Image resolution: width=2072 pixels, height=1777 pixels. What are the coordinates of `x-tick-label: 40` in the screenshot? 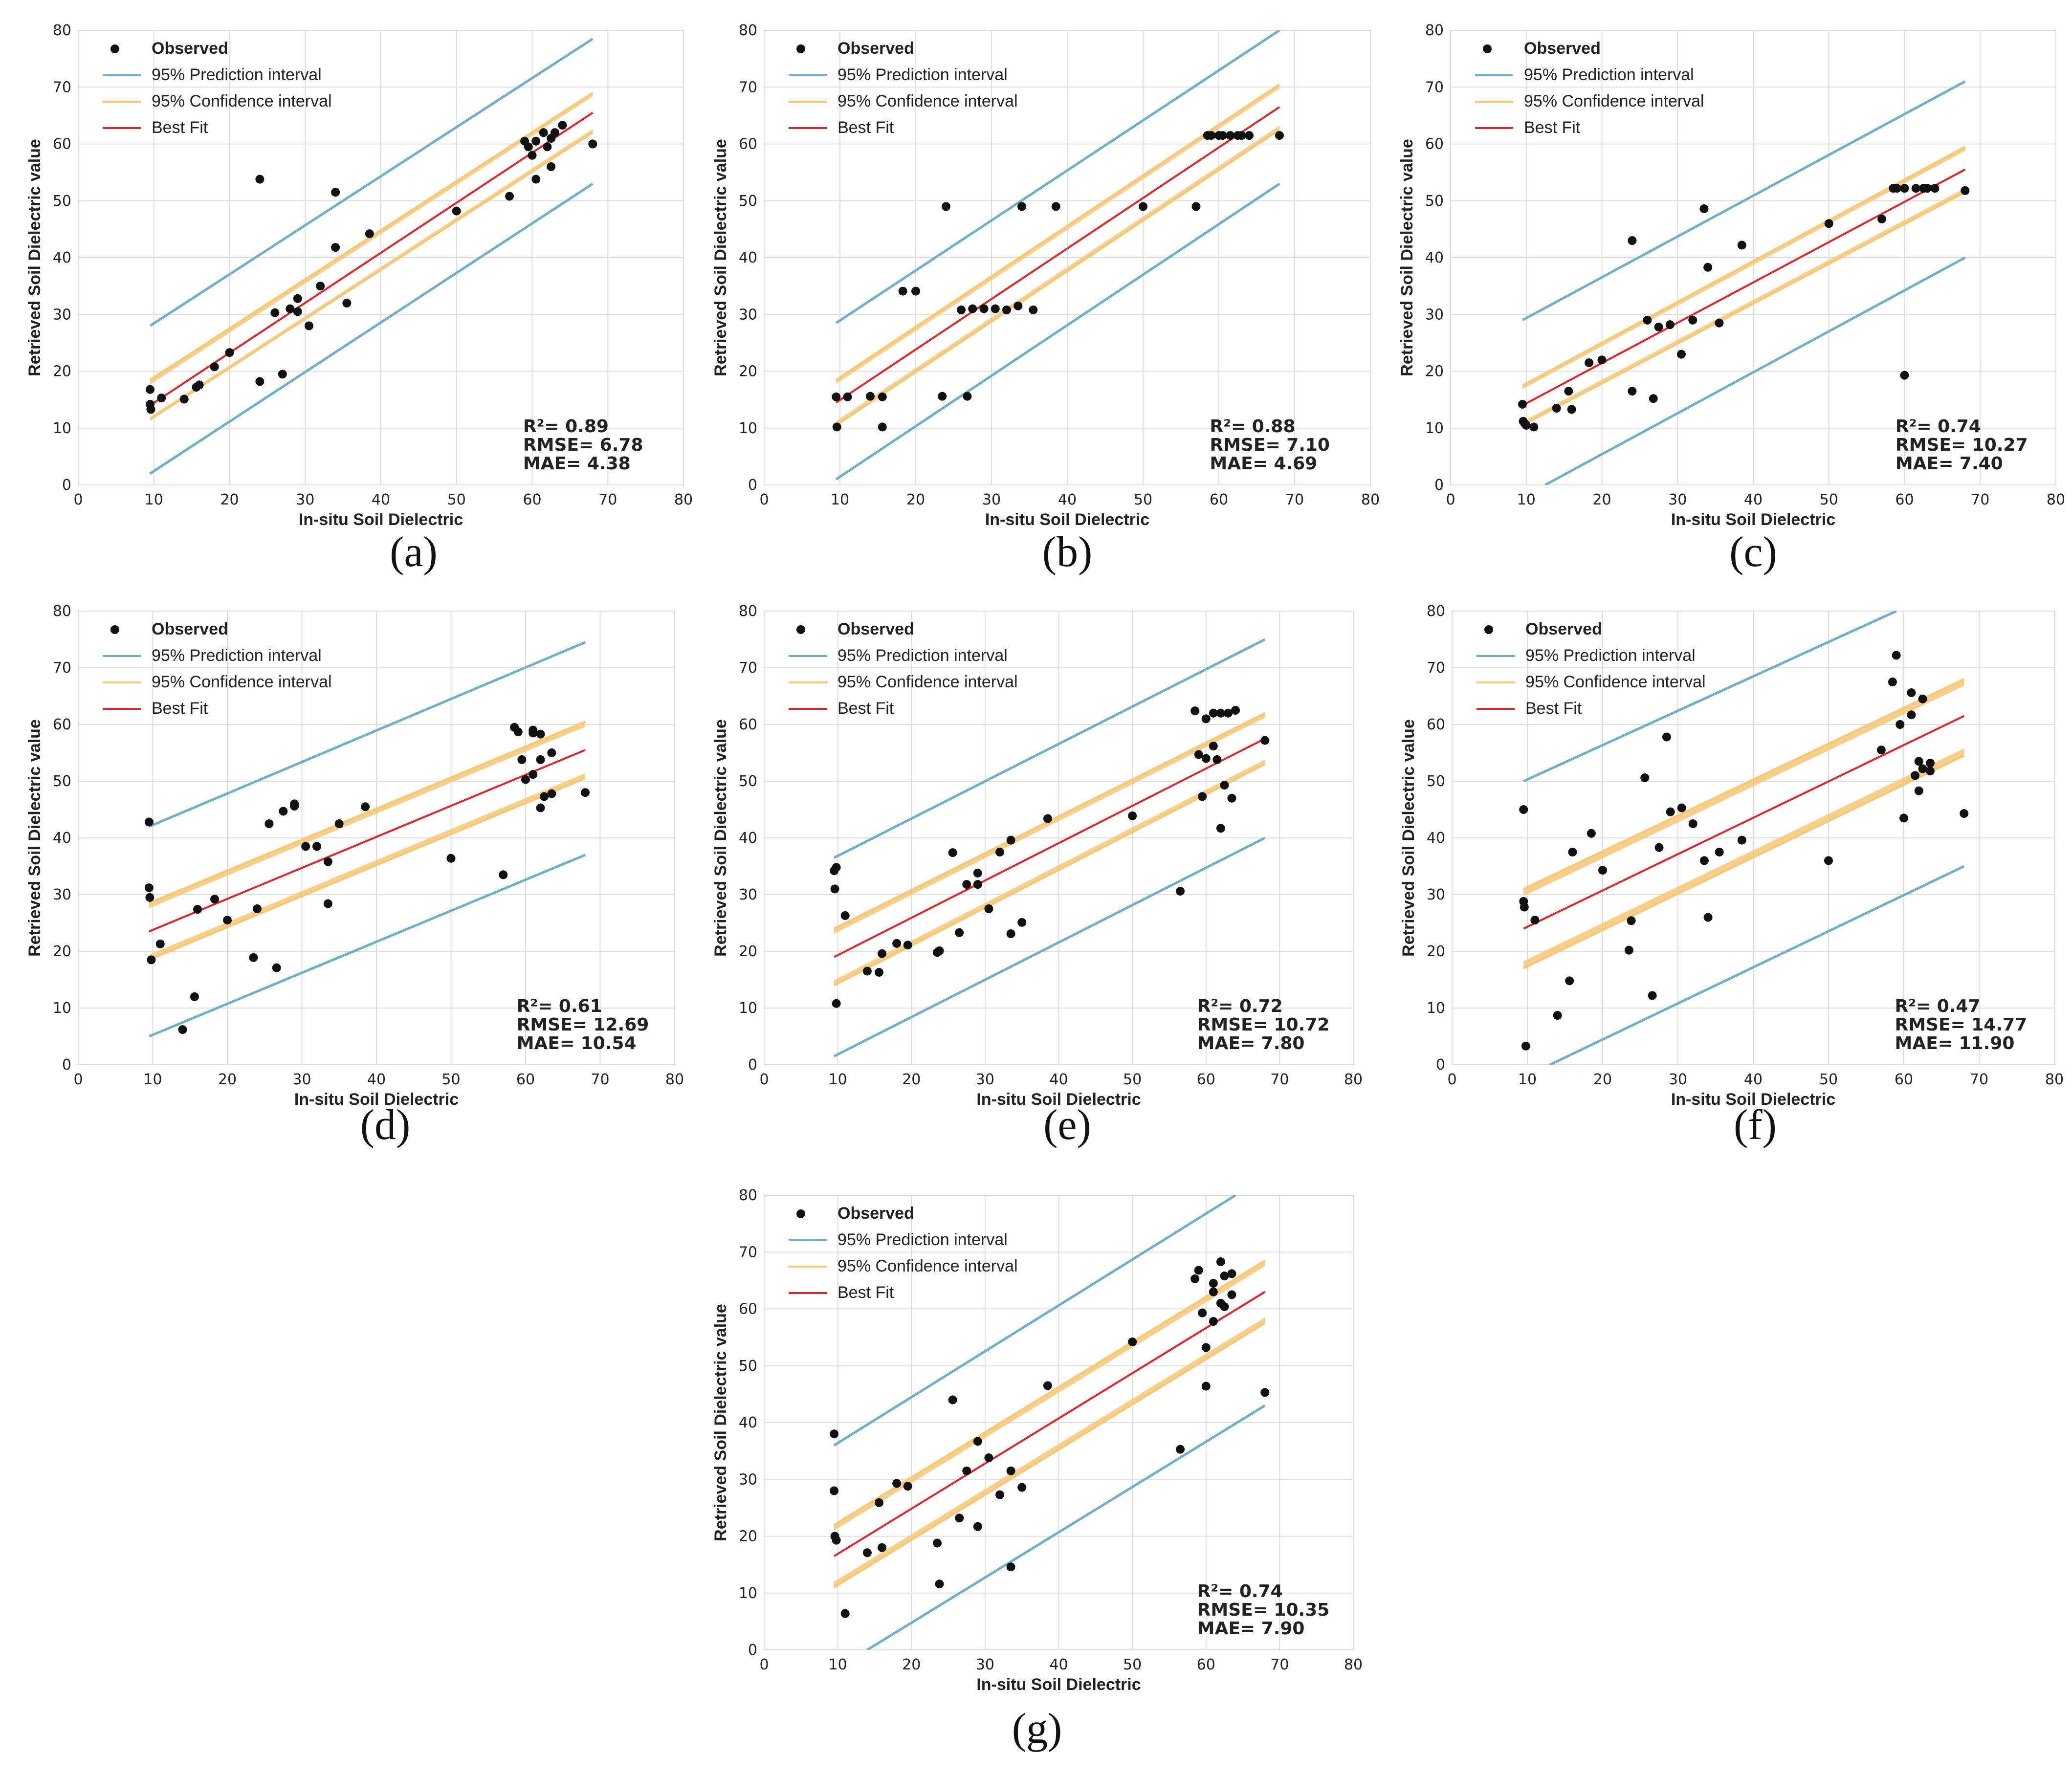 It's located at (1058, 1664).